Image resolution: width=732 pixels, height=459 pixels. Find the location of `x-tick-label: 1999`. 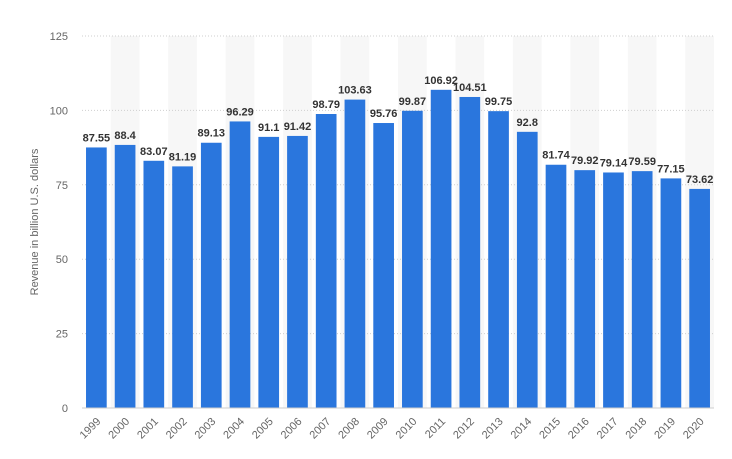

x-tick-label: 1999 is located at coordinates (91, 429).